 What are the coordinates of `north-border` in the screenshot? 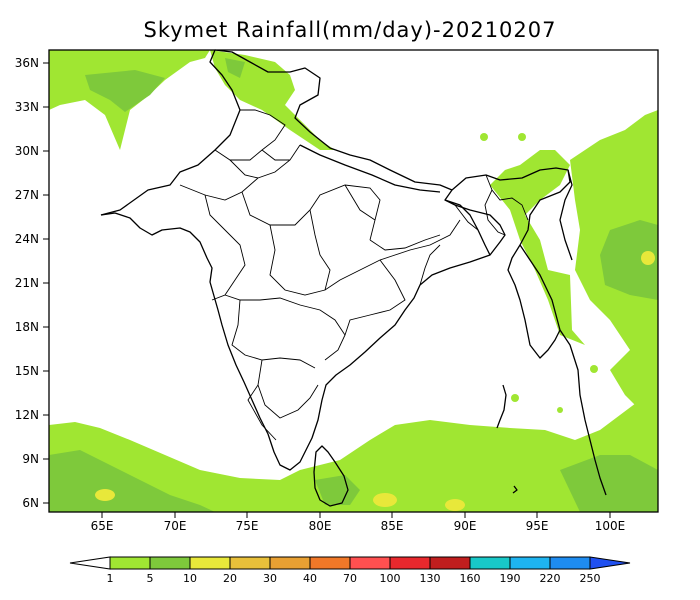 It's located at (276, 132).